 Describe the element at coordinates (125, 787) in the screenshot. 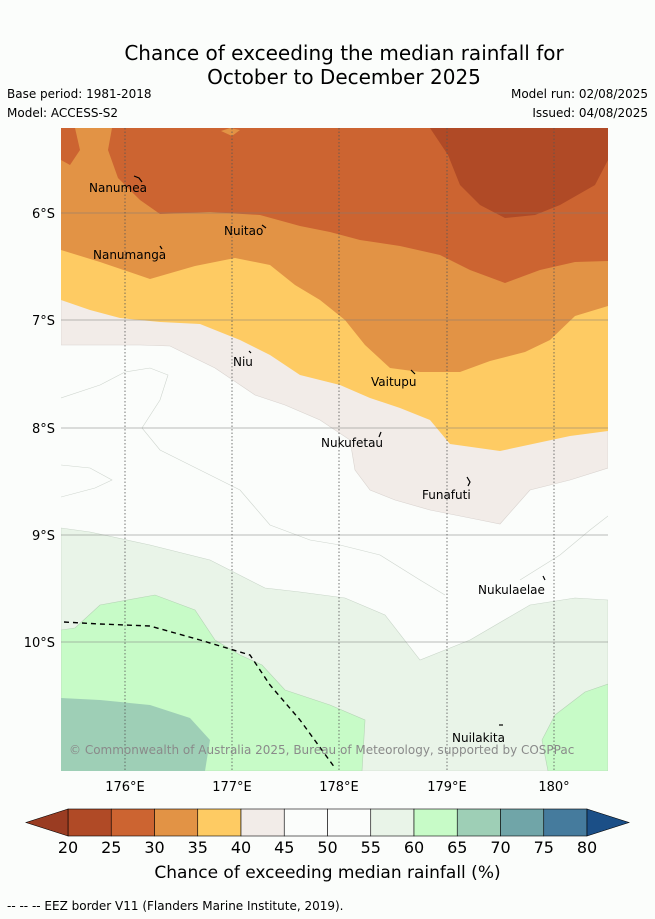

I see `lon-tick-176e: 176°E` at that location.